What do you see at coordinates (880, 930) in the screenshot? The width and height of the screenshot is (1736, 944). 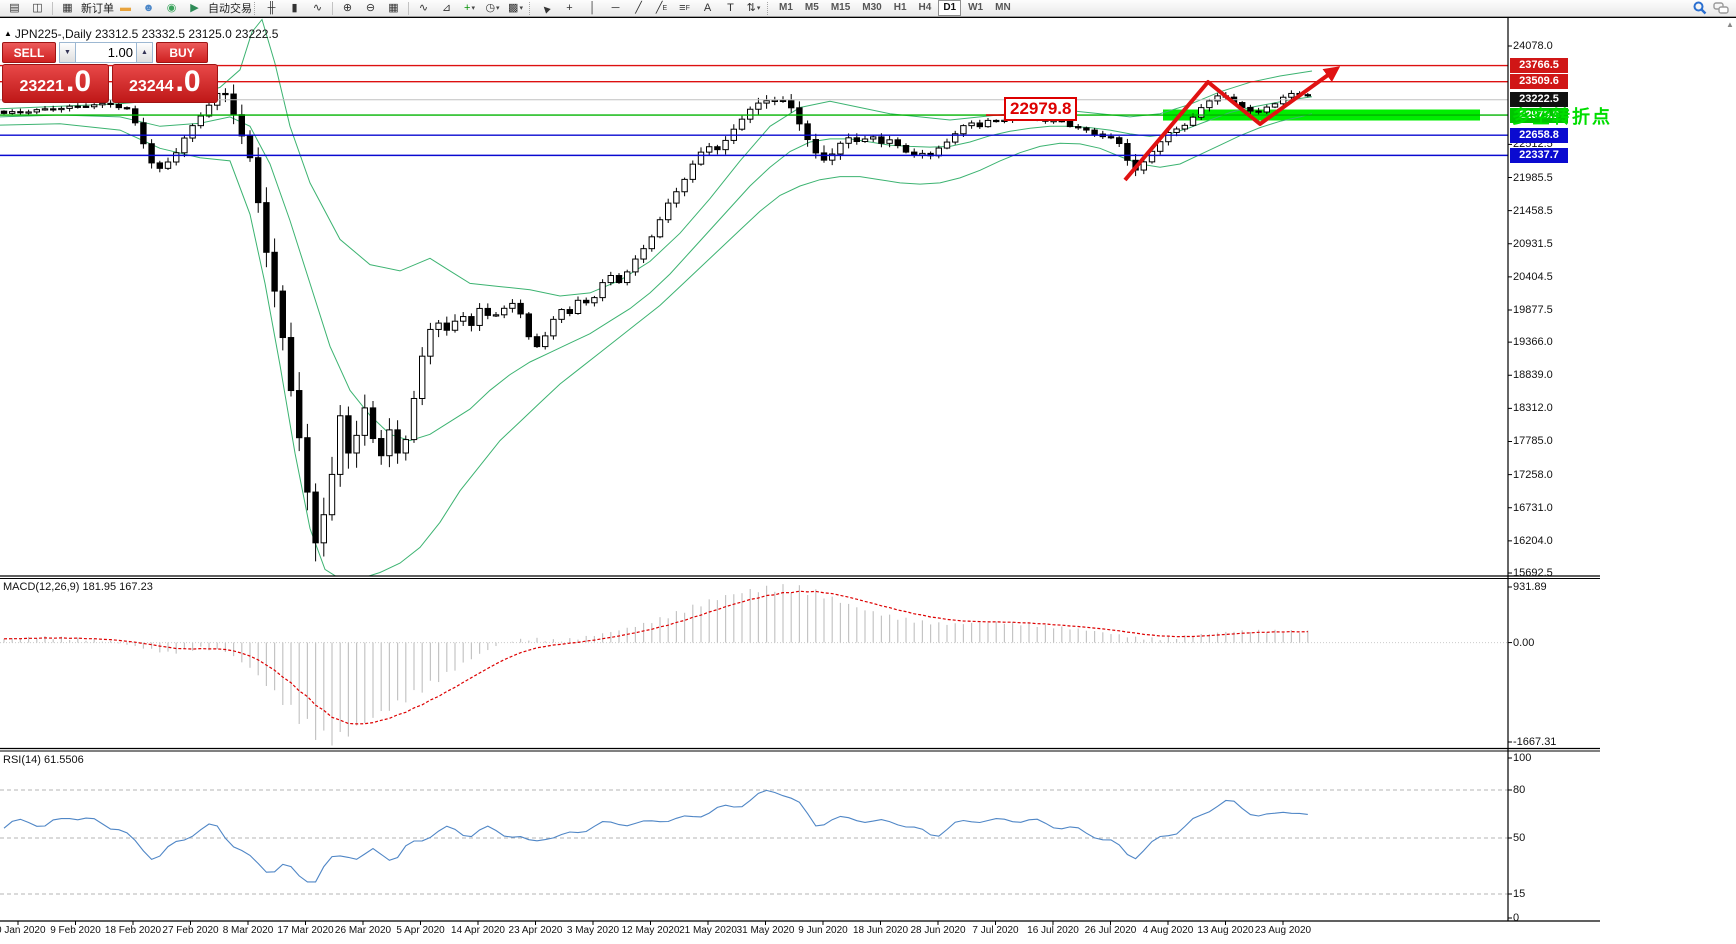 I see `date-label: 18 Jun 2020` at bounding box center [880, 930].